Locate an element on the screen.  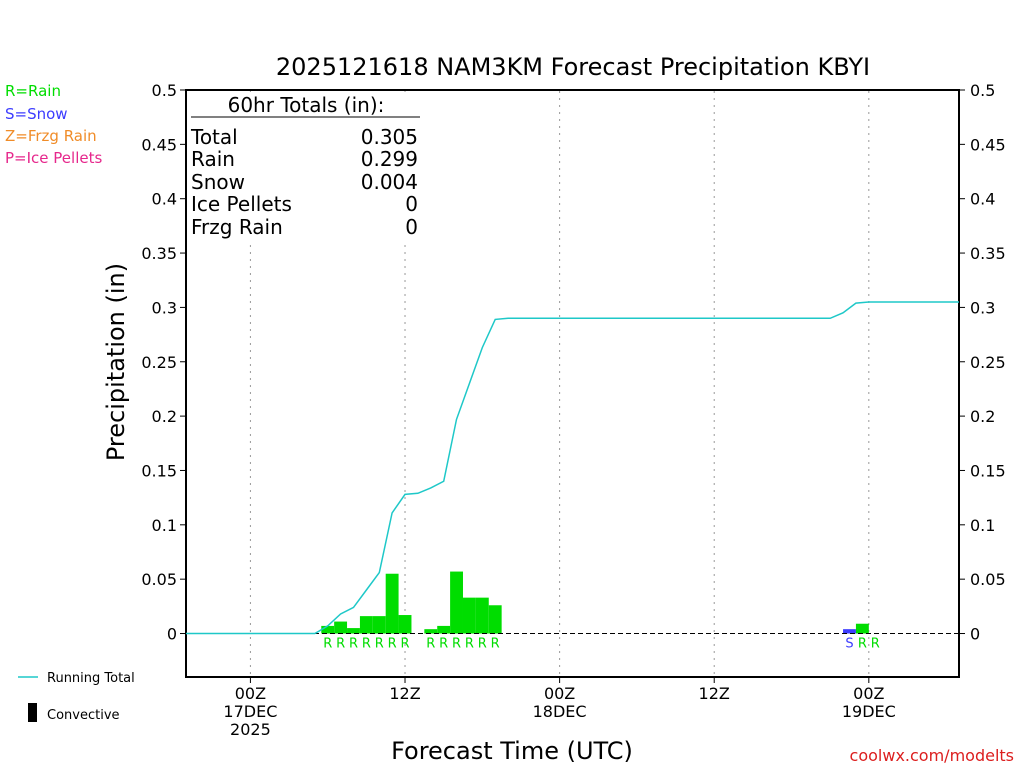
y-tick-label-right-5: 0.25 is located at coordinates (988, 362).